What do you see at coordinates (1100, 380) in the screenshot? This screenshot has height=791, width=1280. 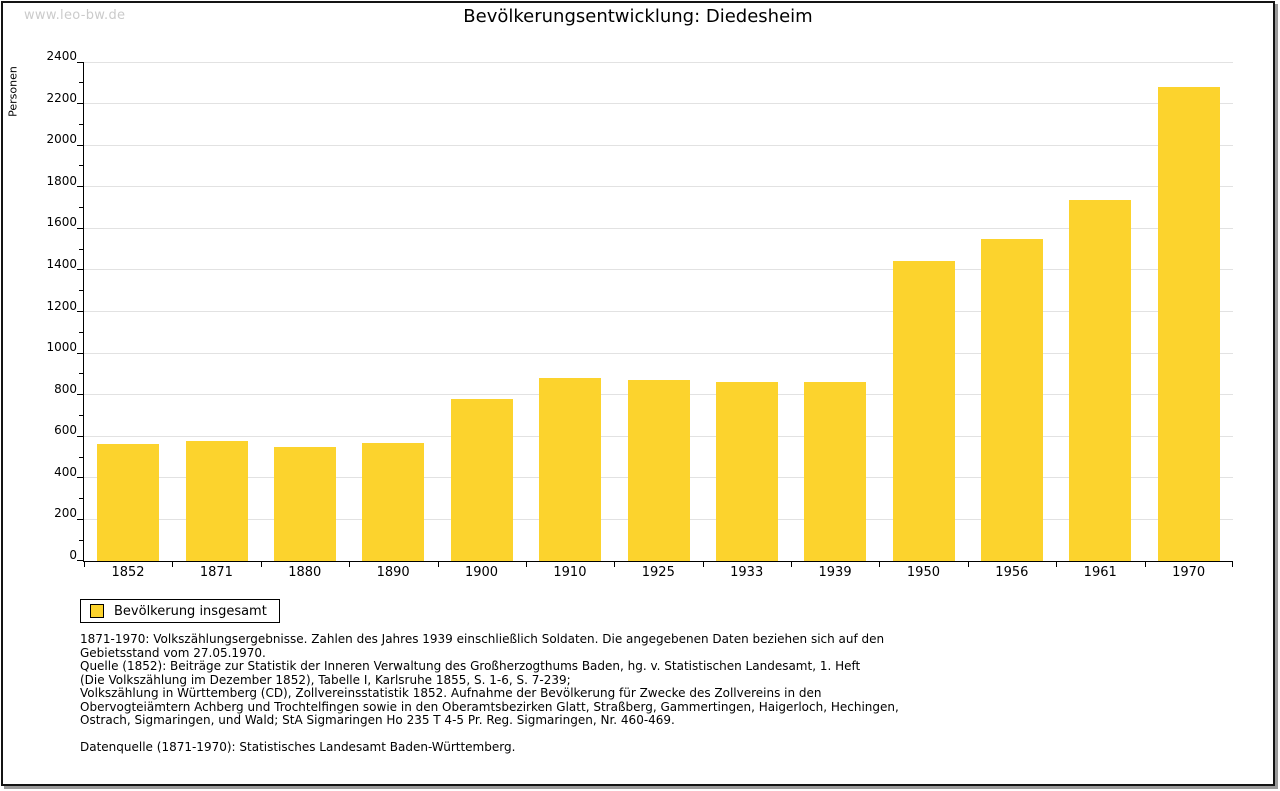 I see `bar-1961` at bounding box center [1100, 380].